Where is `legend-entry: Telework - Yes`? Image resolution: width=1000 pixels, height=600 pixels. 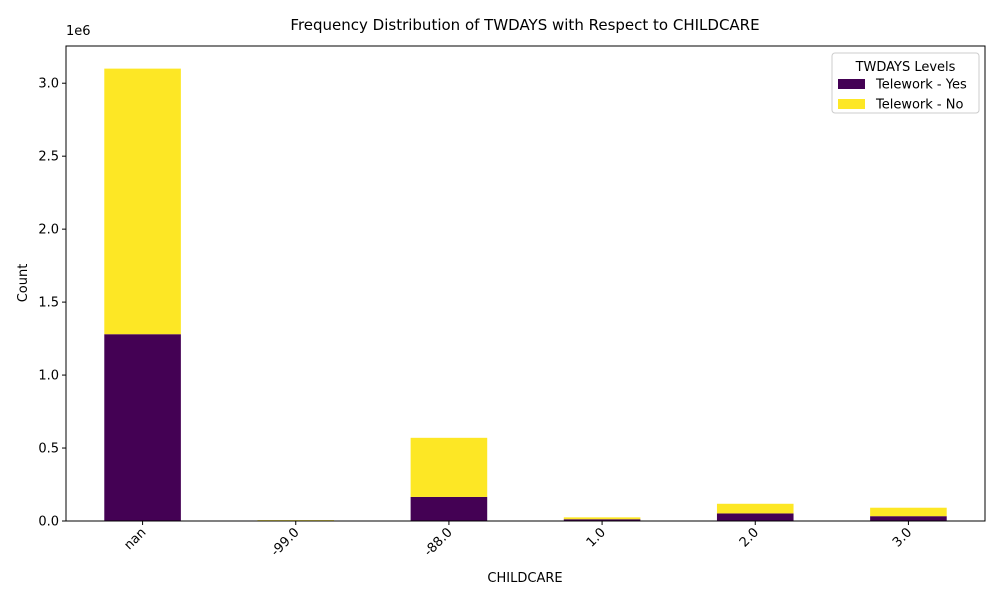 legend-entry: Telework - Yes is located at coordinates (921, 85).